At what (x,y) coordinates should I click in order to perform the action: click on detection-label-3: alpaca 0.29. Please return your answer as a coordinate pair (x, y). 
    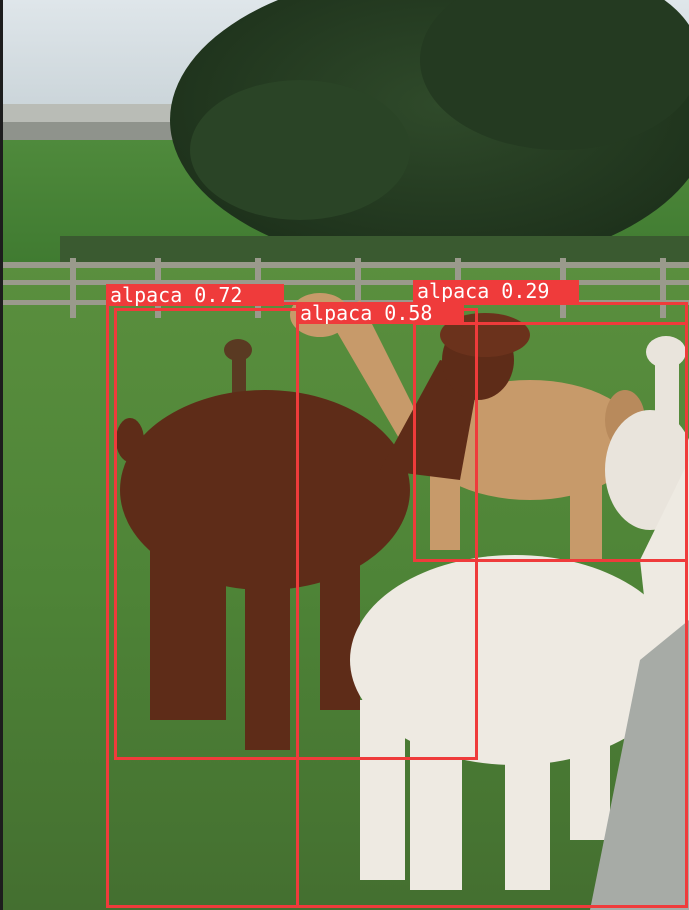
    Looking at the image, I should click on (496, 291).